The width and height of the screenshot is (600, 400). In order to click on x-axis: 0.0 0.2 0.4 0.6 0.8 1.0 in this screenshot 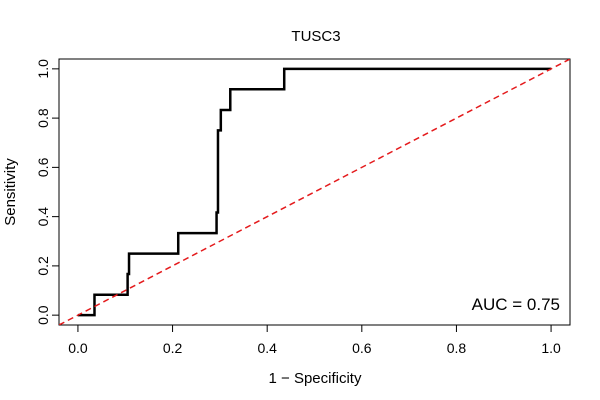, I will do `click(314, 340)`.